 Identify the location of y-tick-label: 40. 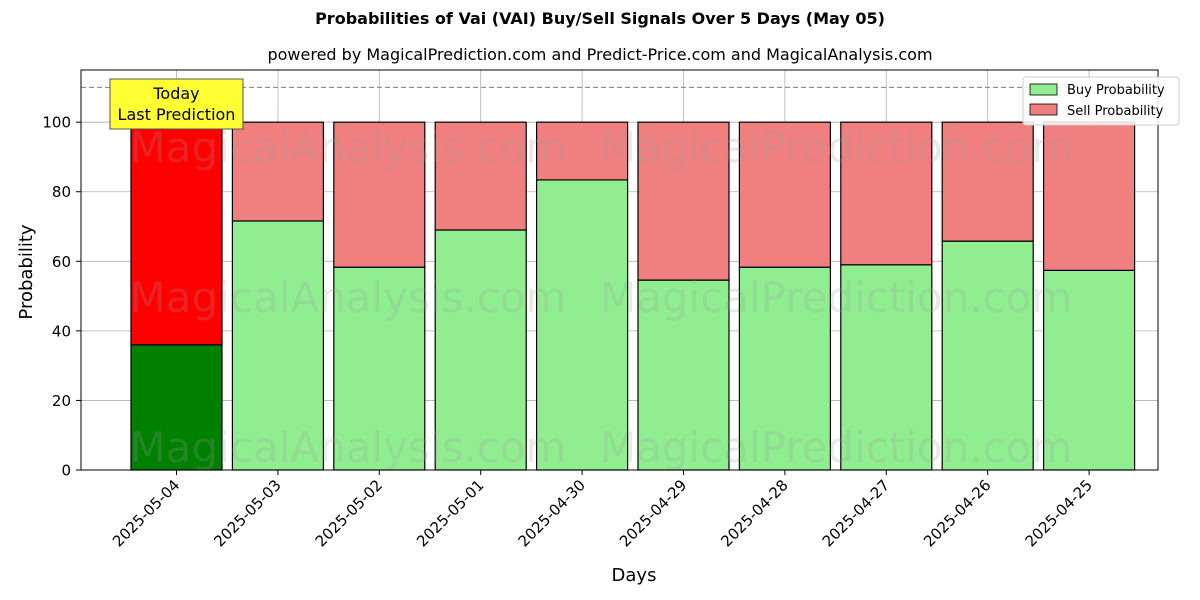
(61, 331).